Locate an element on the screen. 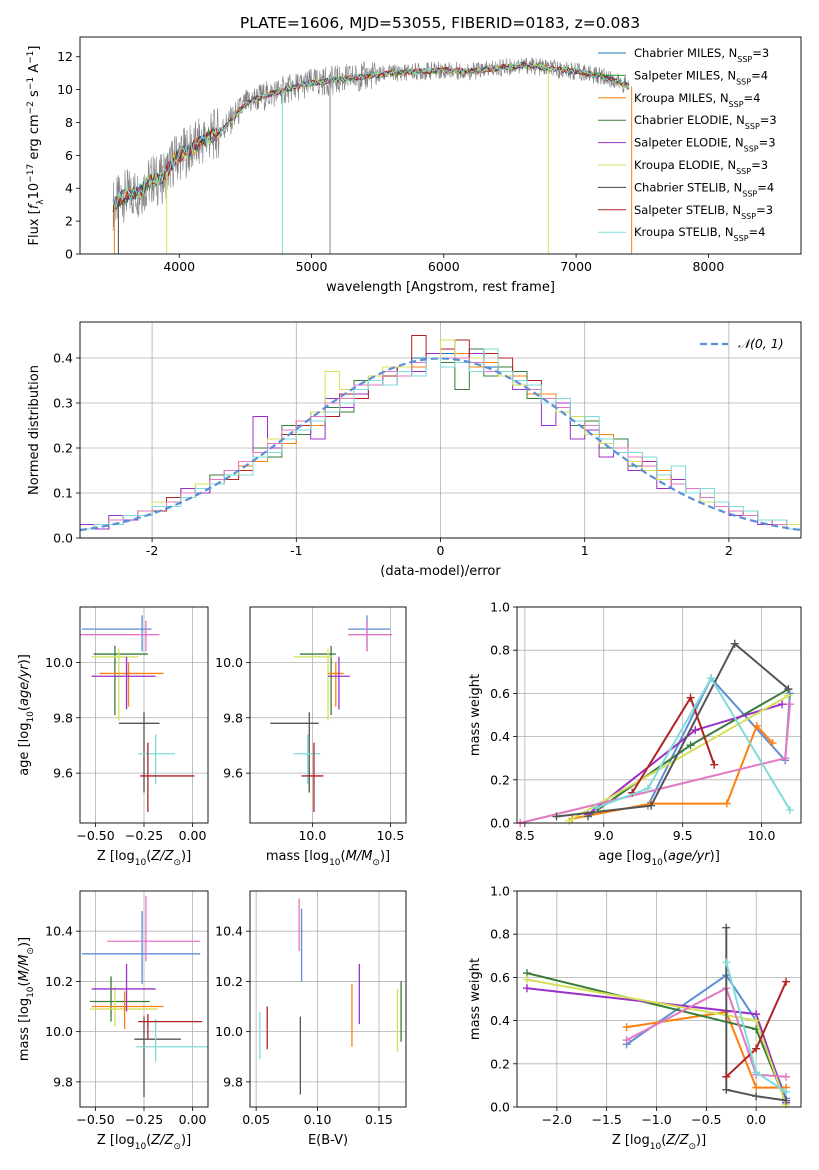 The width and height of the screenshot is (819, 1170). label-part: Flux [ is located at coordinates (34, 227).